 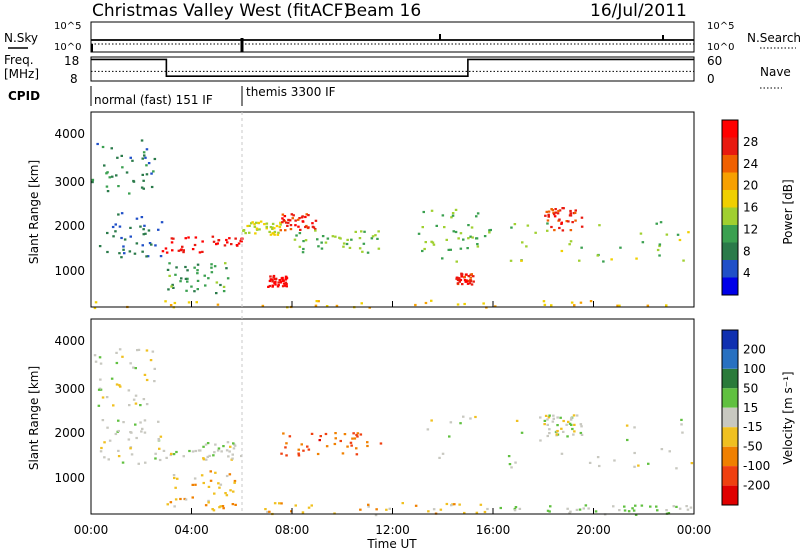 I want to click on nave-label: Nave, so click(x=775, y=72).